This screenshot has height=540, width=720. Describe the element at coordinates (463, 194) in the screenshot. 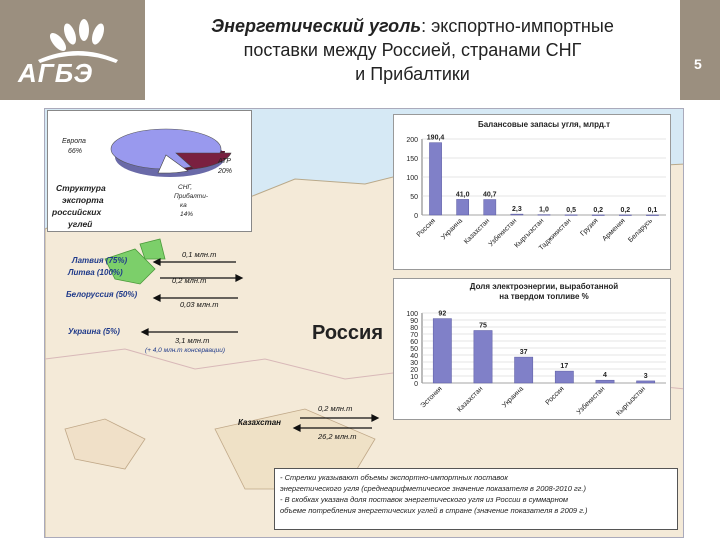

I see `data-label: 41,0` at that location.